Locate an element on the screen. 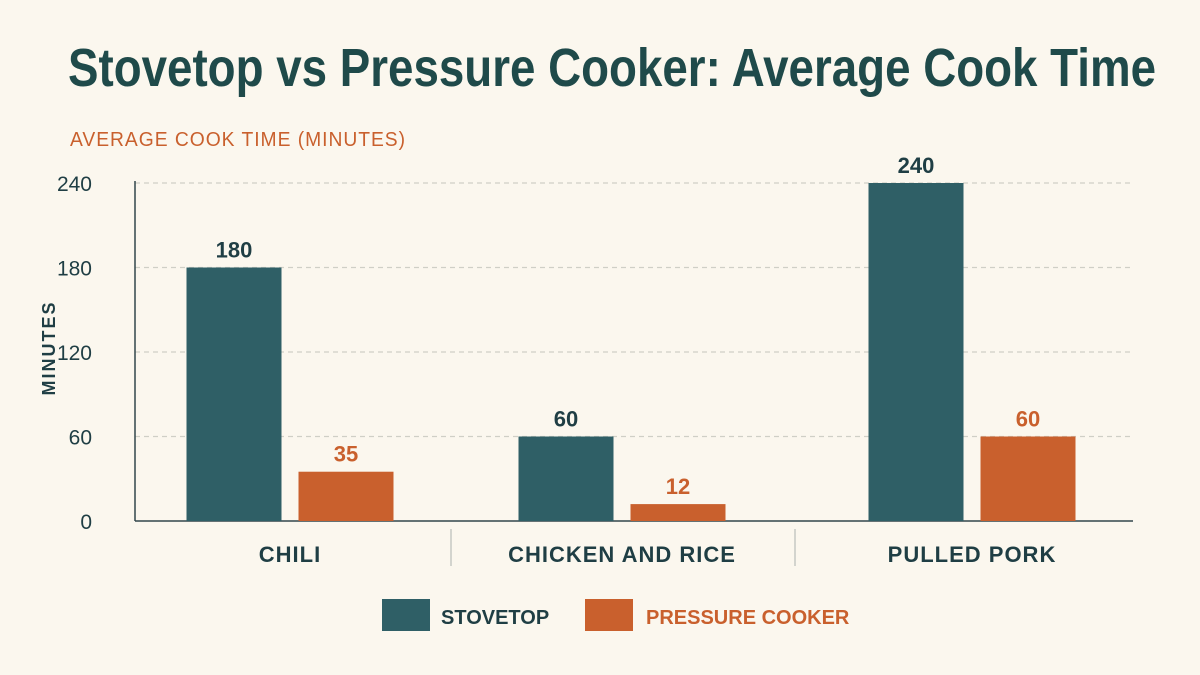 The image size is (1200, 675). legend: STOVETOP PRESSURE COOKER is located at coordinates (616, 615).